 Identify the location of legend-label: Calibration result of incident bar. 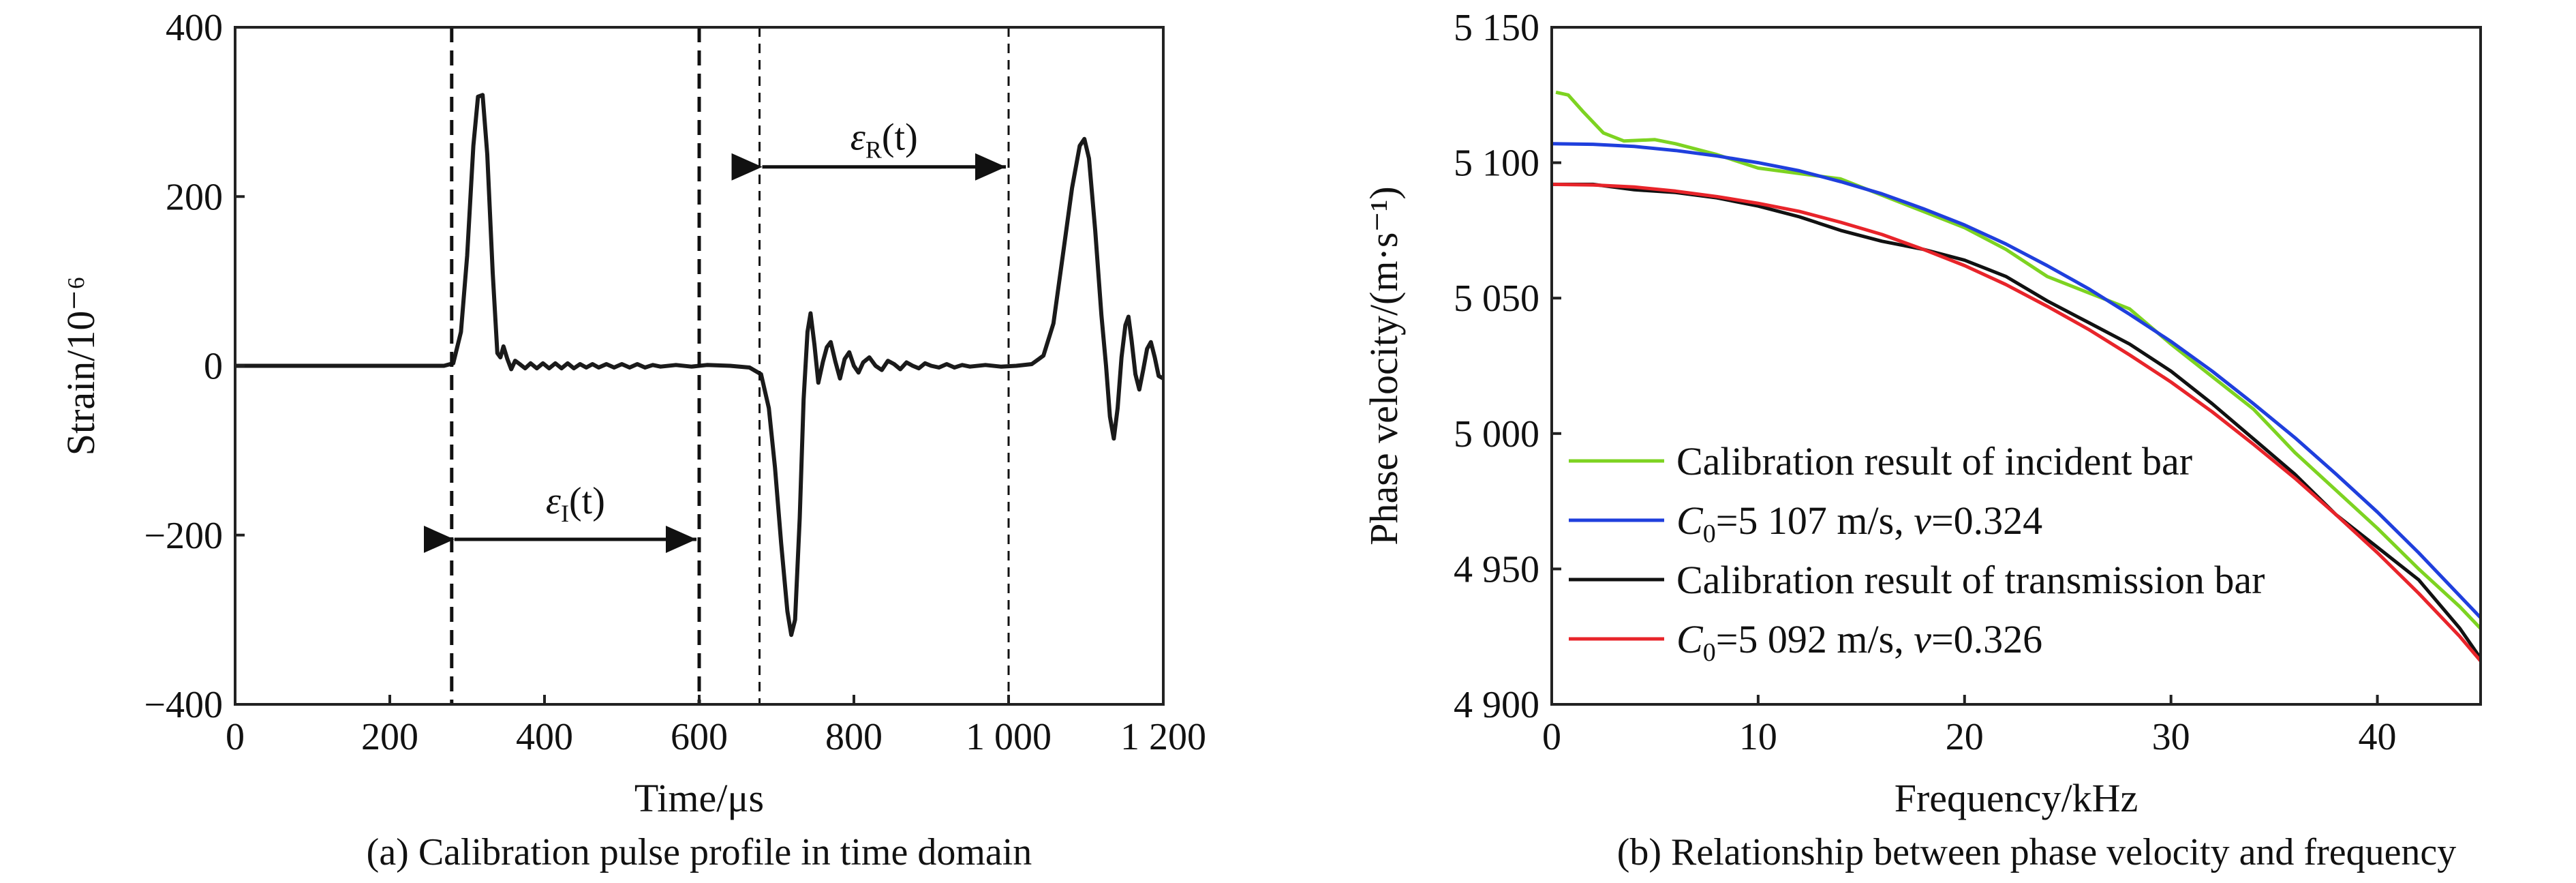
(1934, 461).